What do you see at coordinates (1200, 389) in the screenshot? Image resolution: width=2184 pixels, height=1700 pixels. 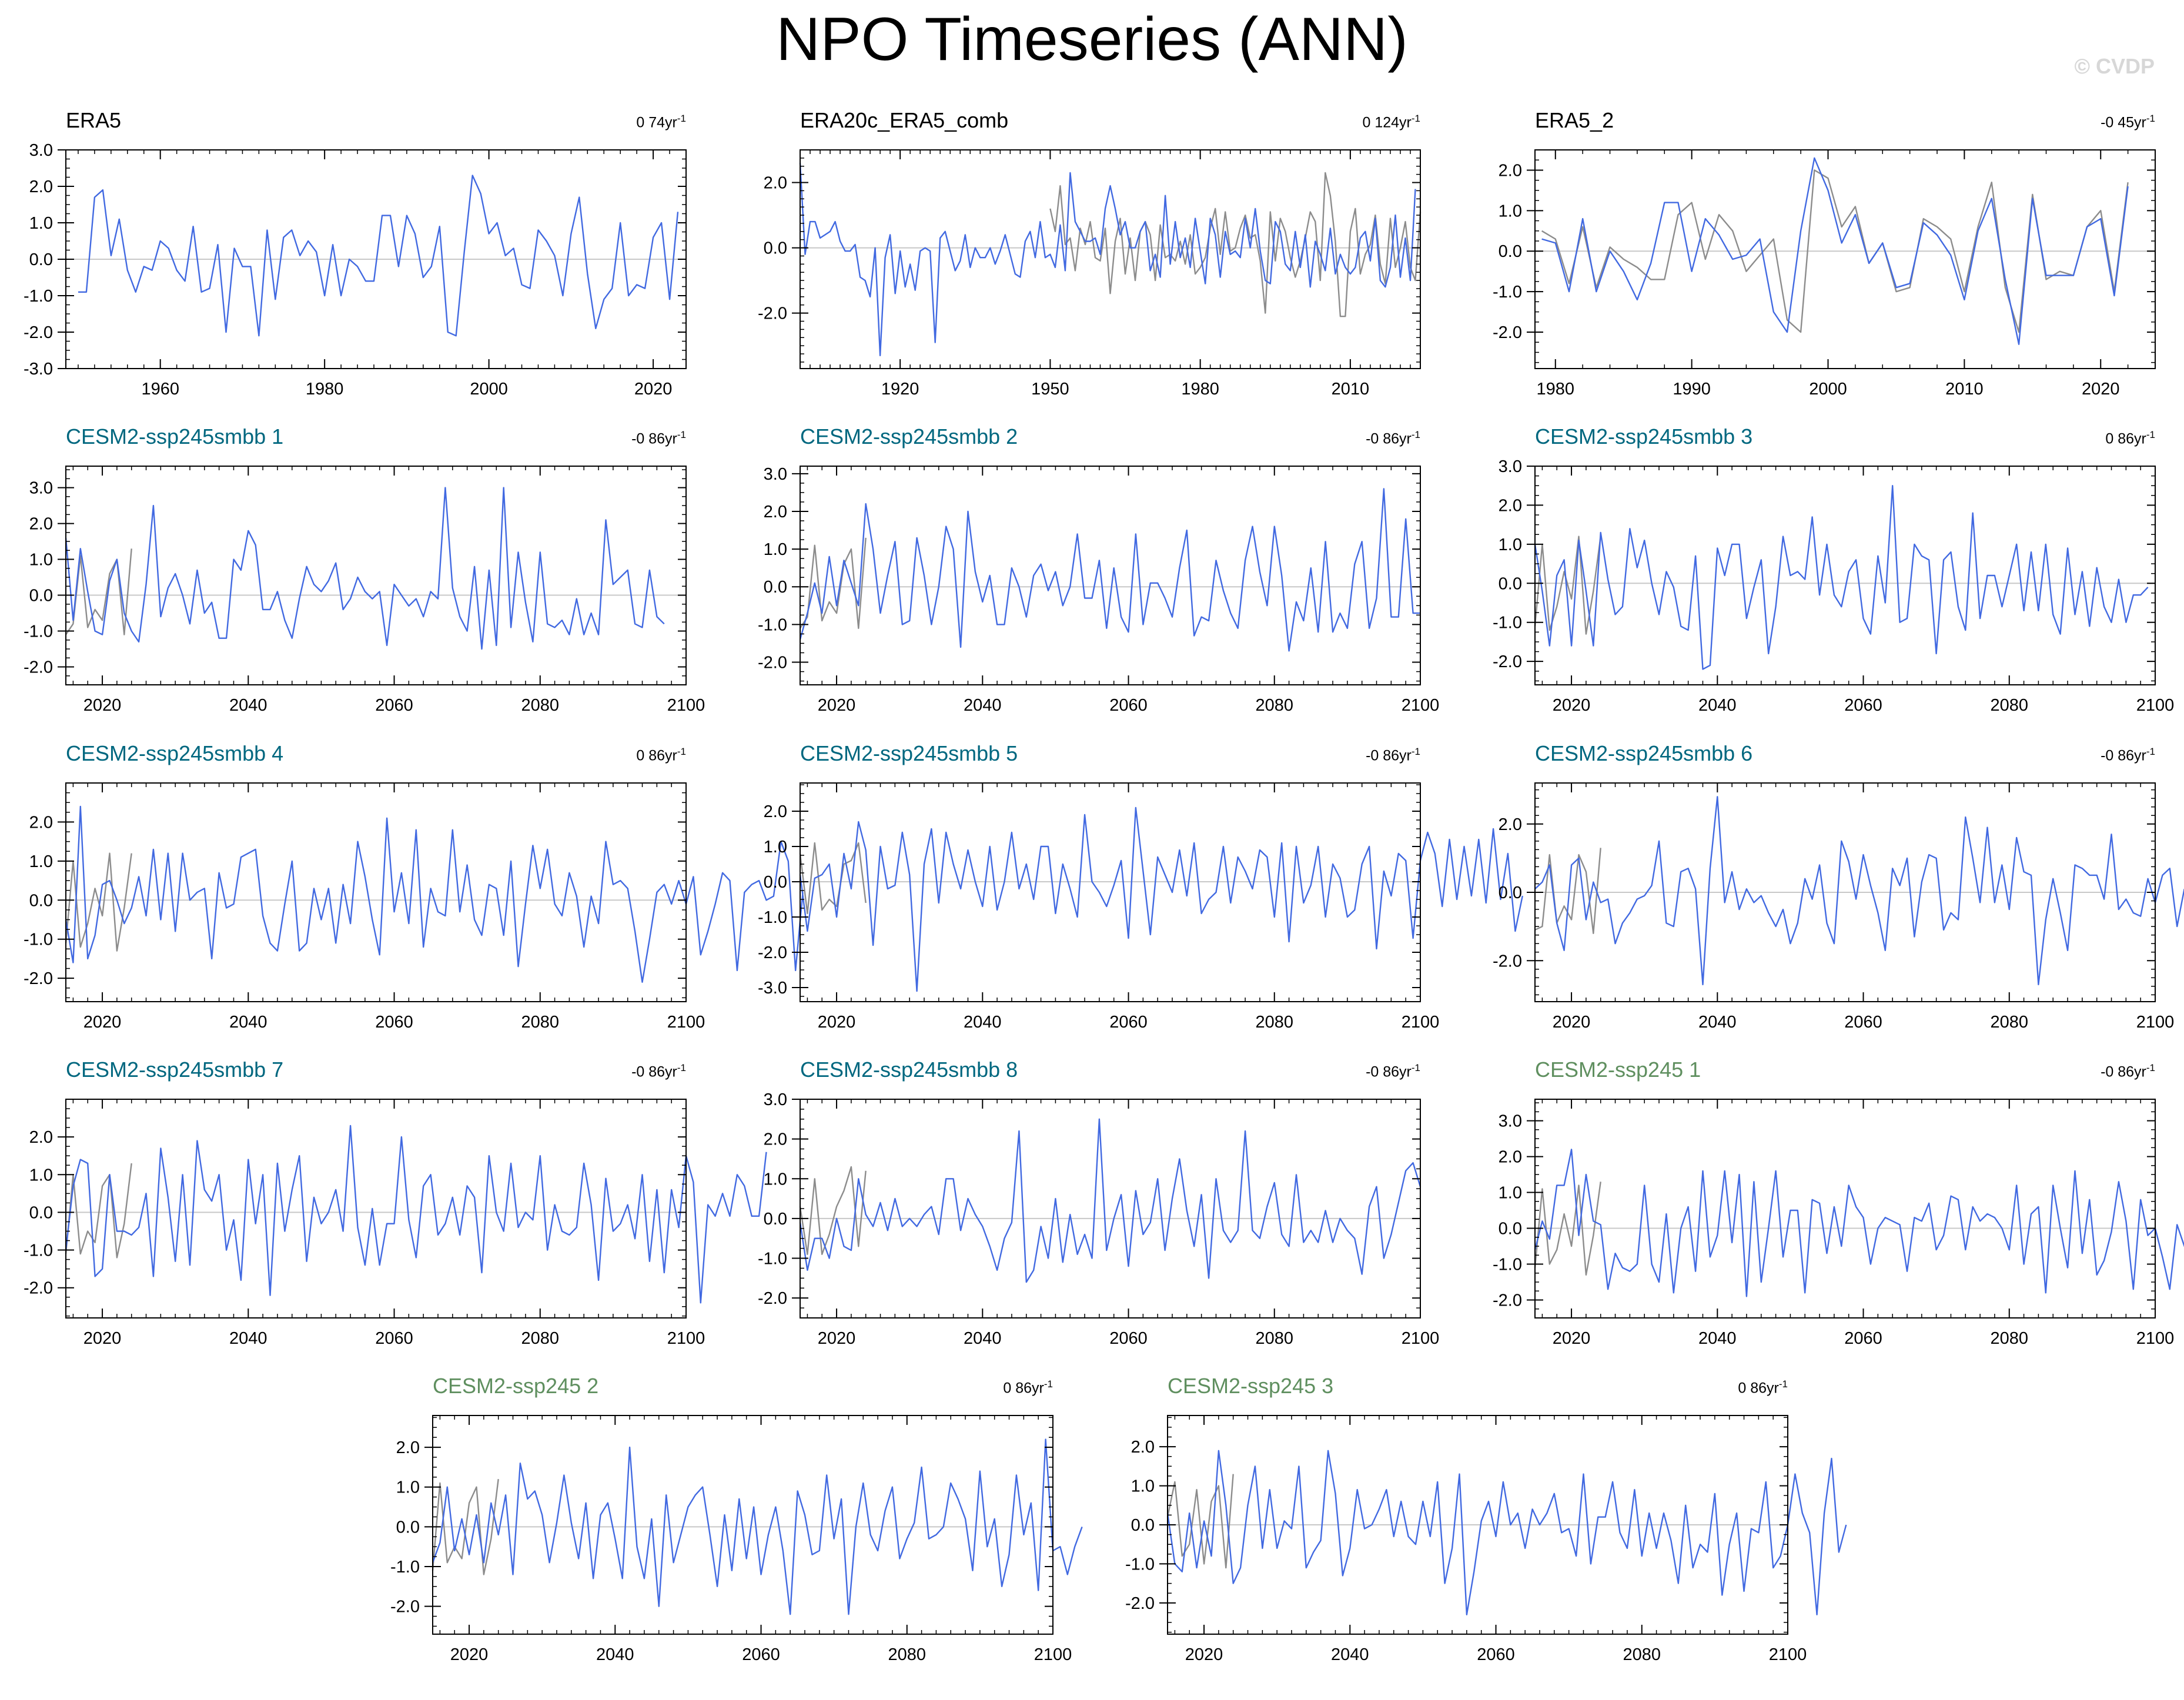 I see `x-tick-label: 1980` at bounding box center [1200, 389].